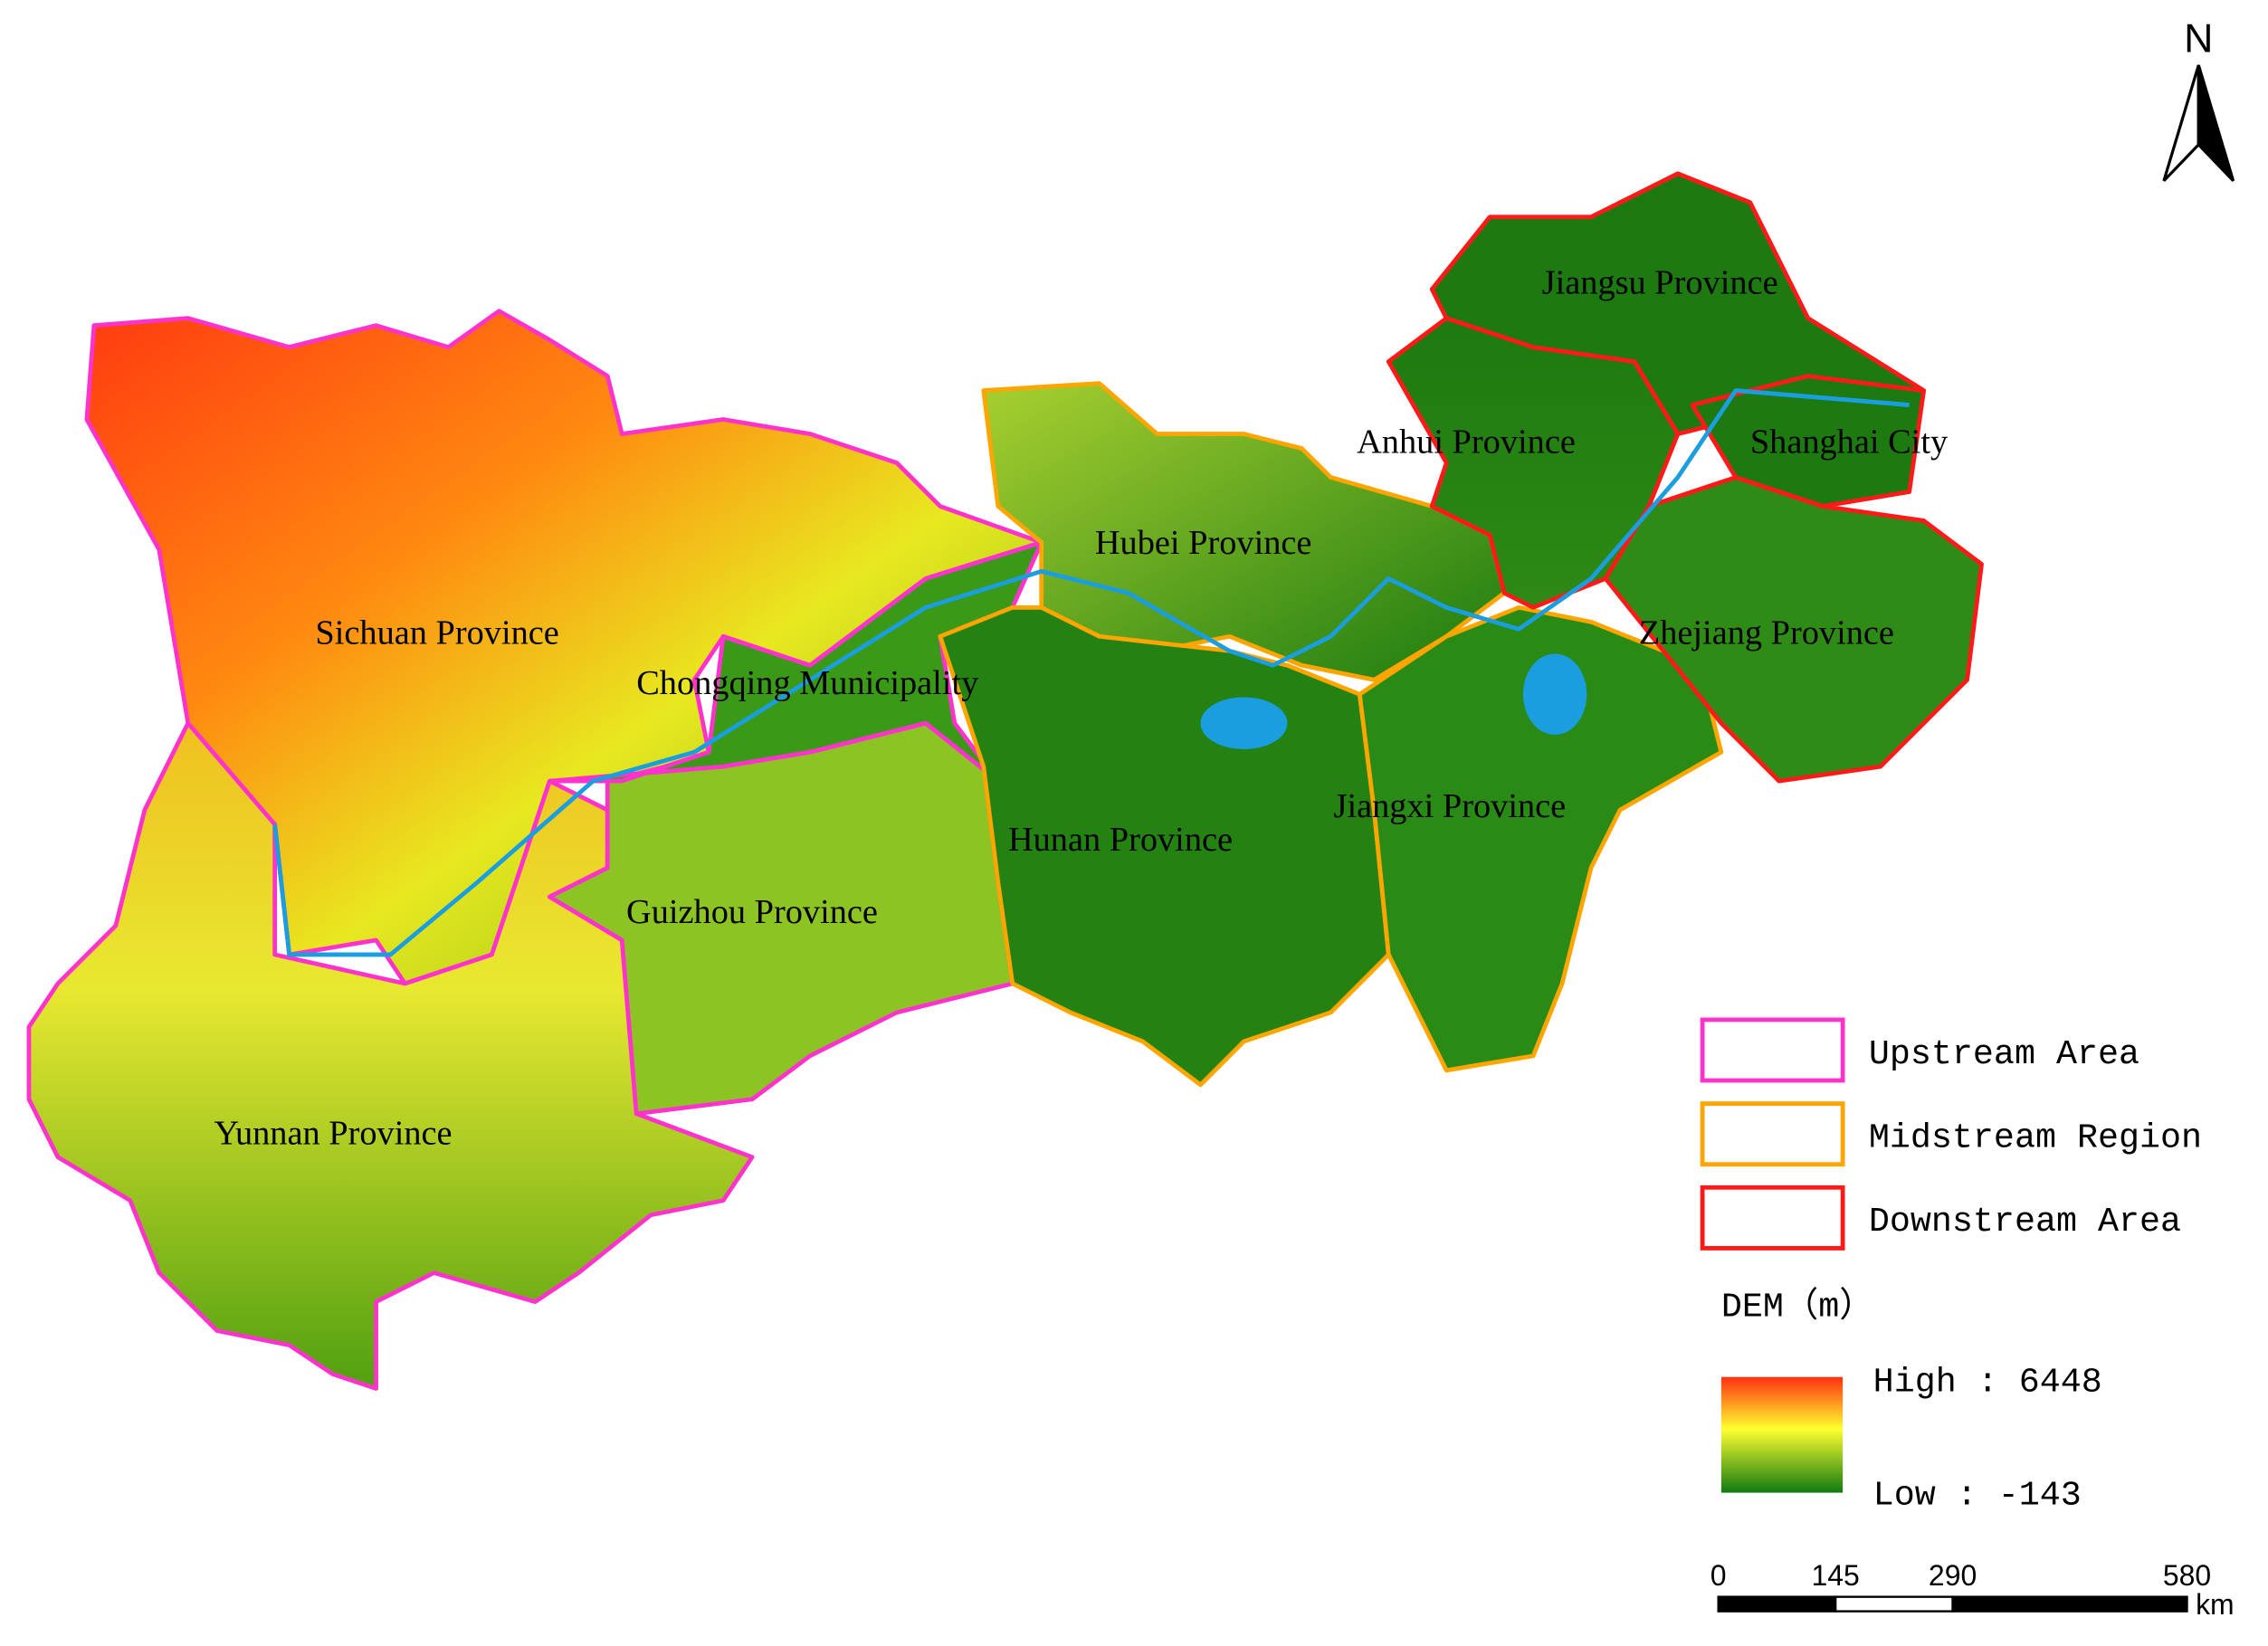  What do you see at coordinates (1782, 1434) in the screenshot?
I see `dem-colorbar` at bounding box center [1782, 1434].